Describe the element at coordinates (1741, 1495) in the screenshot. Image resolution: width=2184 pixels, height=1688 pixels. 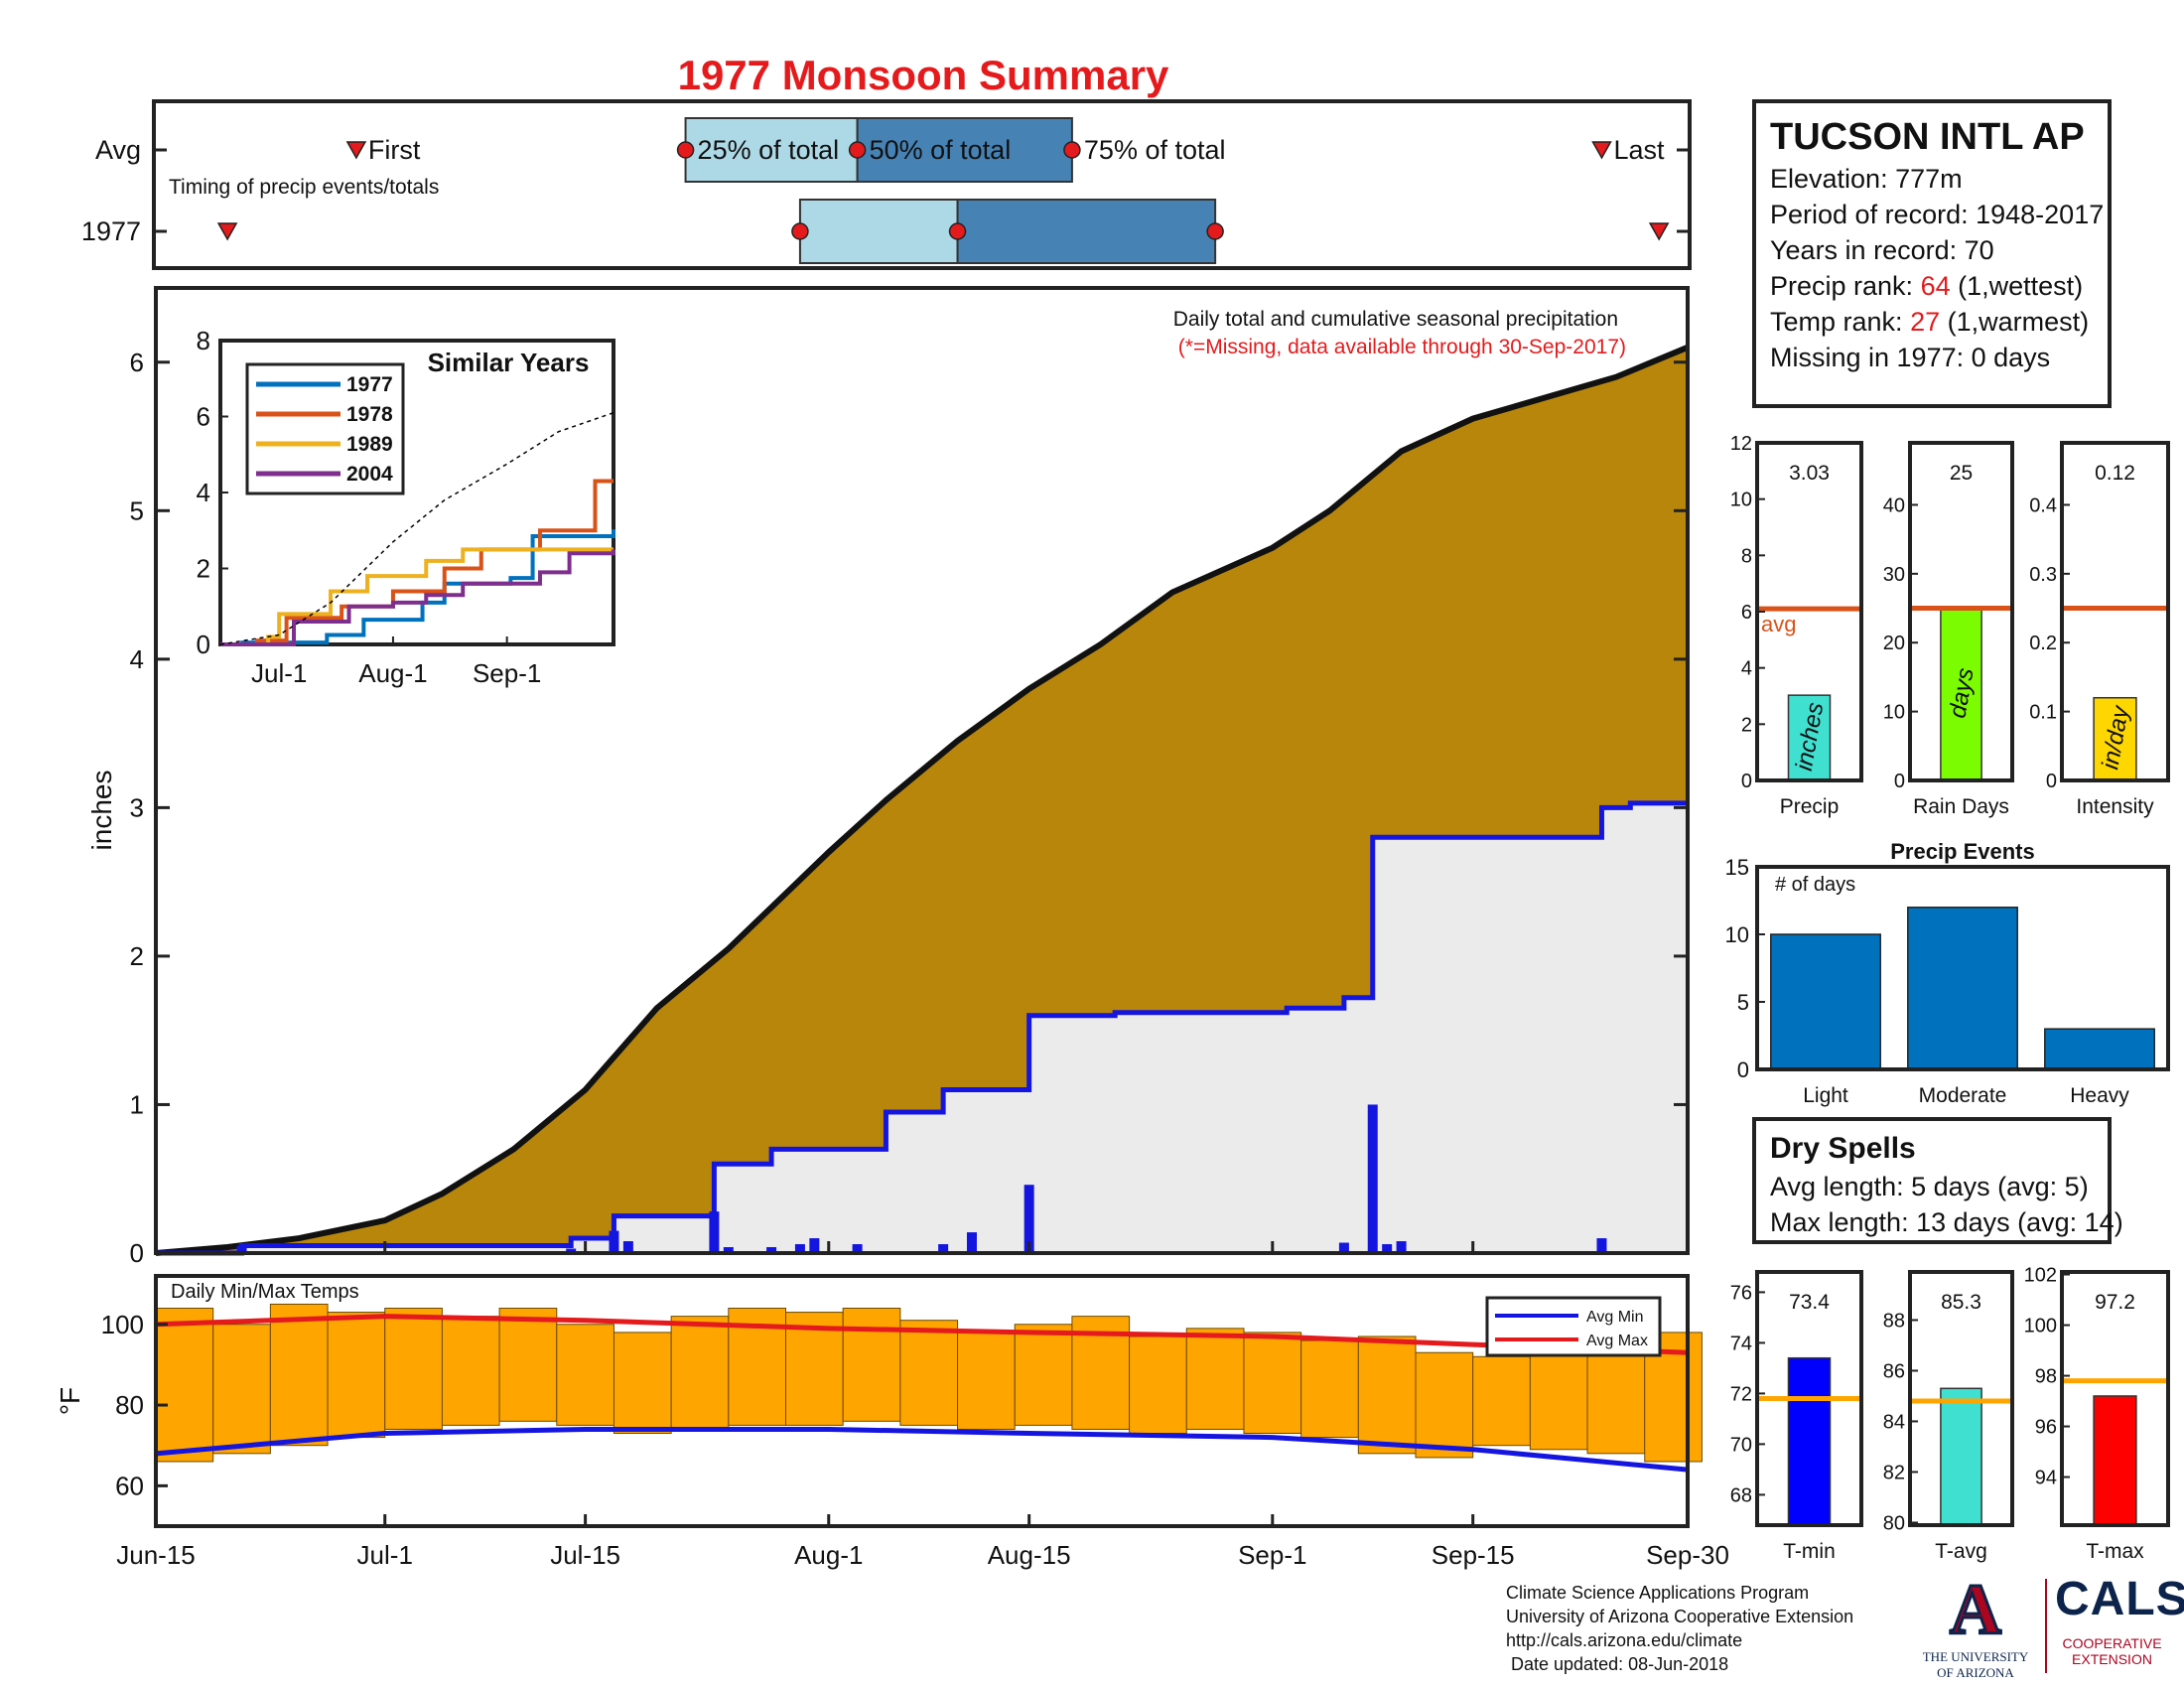
I see `temp-means-ytick-label: 68` at that location.